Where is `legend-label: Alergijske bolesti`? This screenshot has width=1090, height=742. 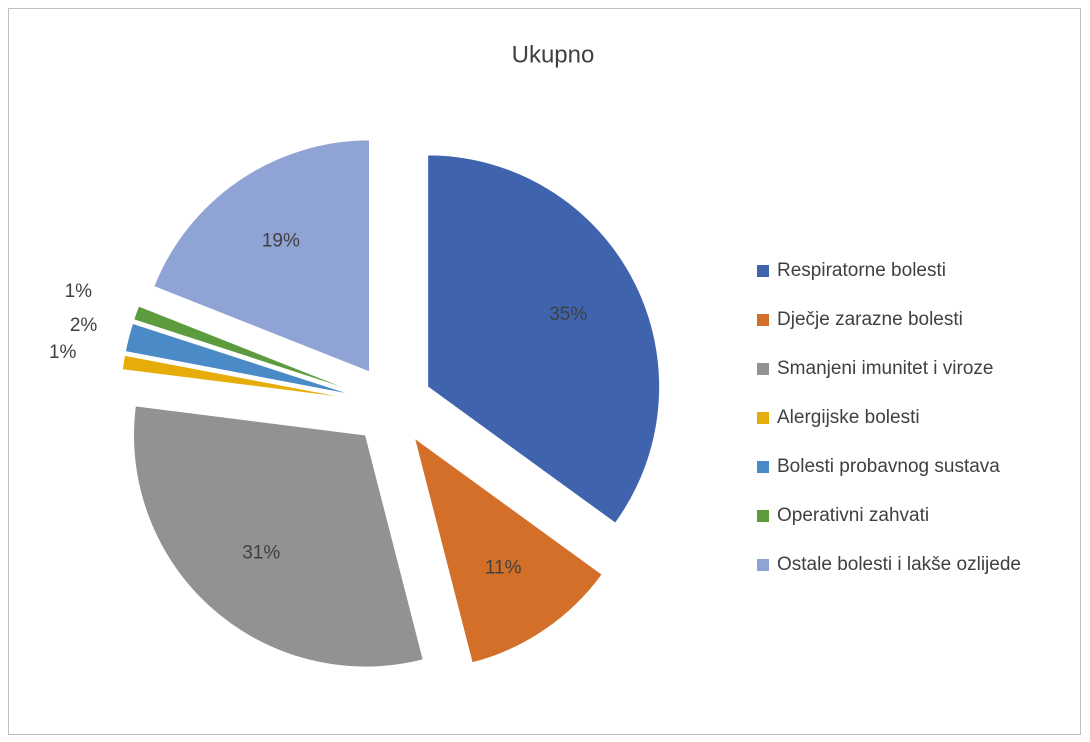 legend-label: Alergijske bolesti is located at coordinates (848, 417).